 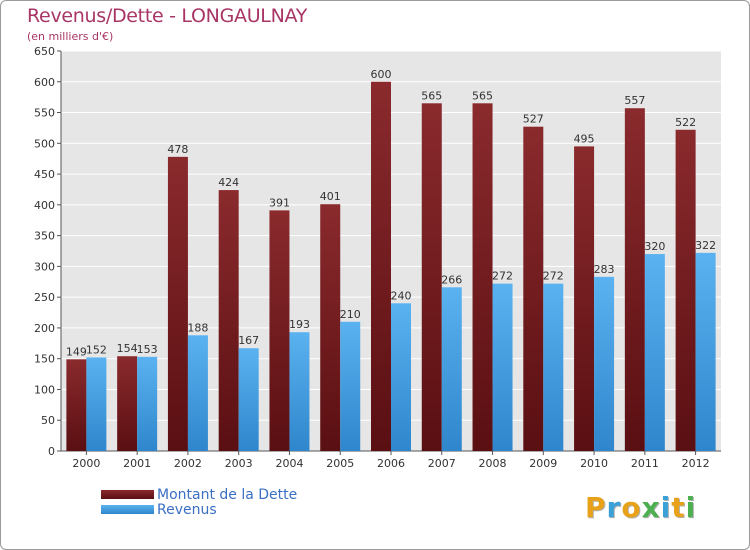 I want to click on legend-label-revenus: Revenus, so click(x=187, y=509).